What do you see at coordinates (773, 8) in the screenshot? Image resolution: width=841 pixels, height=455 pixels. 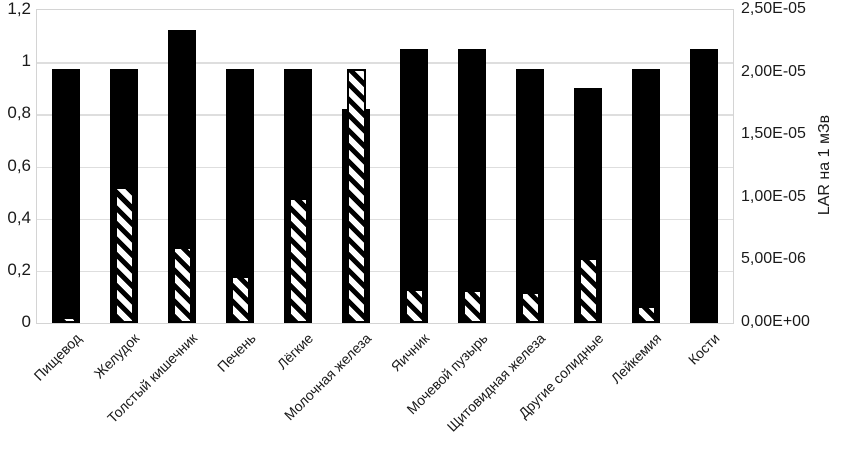 I see `right-axis-tick-label: 2,50E-05` at bounding box center [773, 8].